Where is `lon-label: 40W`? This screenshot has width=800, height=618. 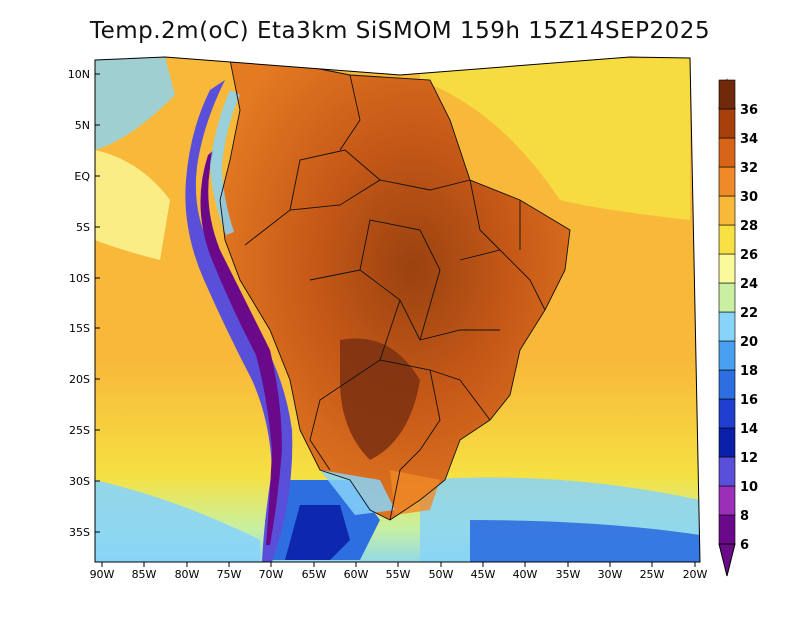 lon-label: 40W is located at coordinates (525, 574).